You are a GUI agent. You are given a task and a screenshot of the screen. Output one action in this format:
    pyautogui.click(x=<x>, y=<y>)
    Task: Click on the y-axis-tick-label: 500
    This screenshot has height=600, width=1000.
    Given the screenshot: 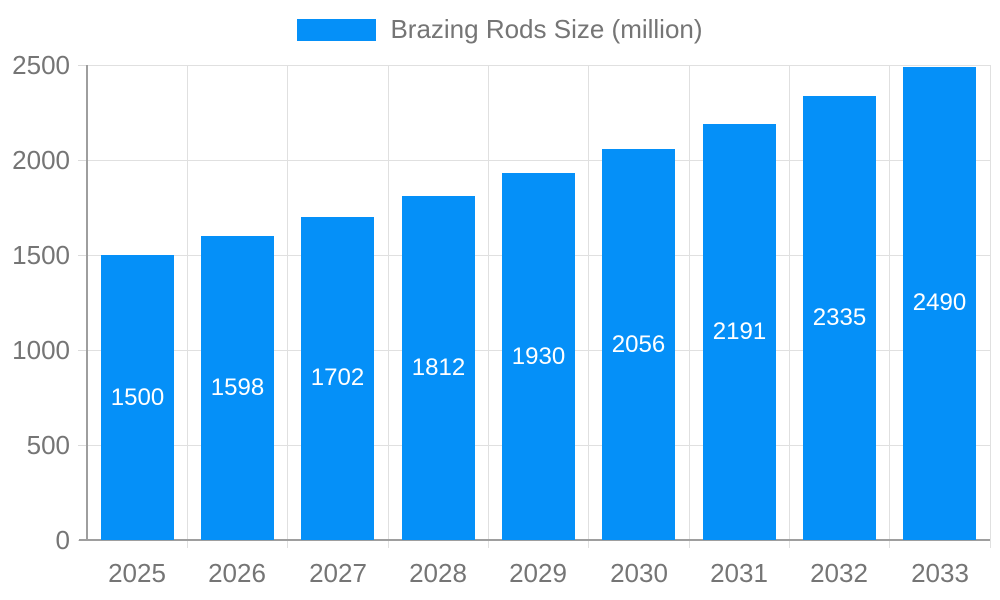 What is the action you would take?
    pyautogui.click(x=48, y=445)
    